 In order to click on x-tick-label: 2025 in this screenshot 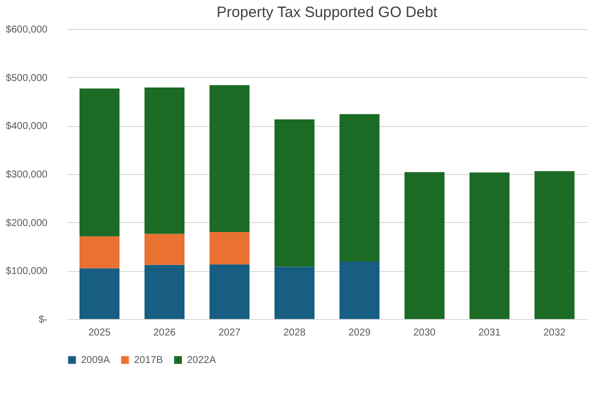, I will do `click(100, 333)`.